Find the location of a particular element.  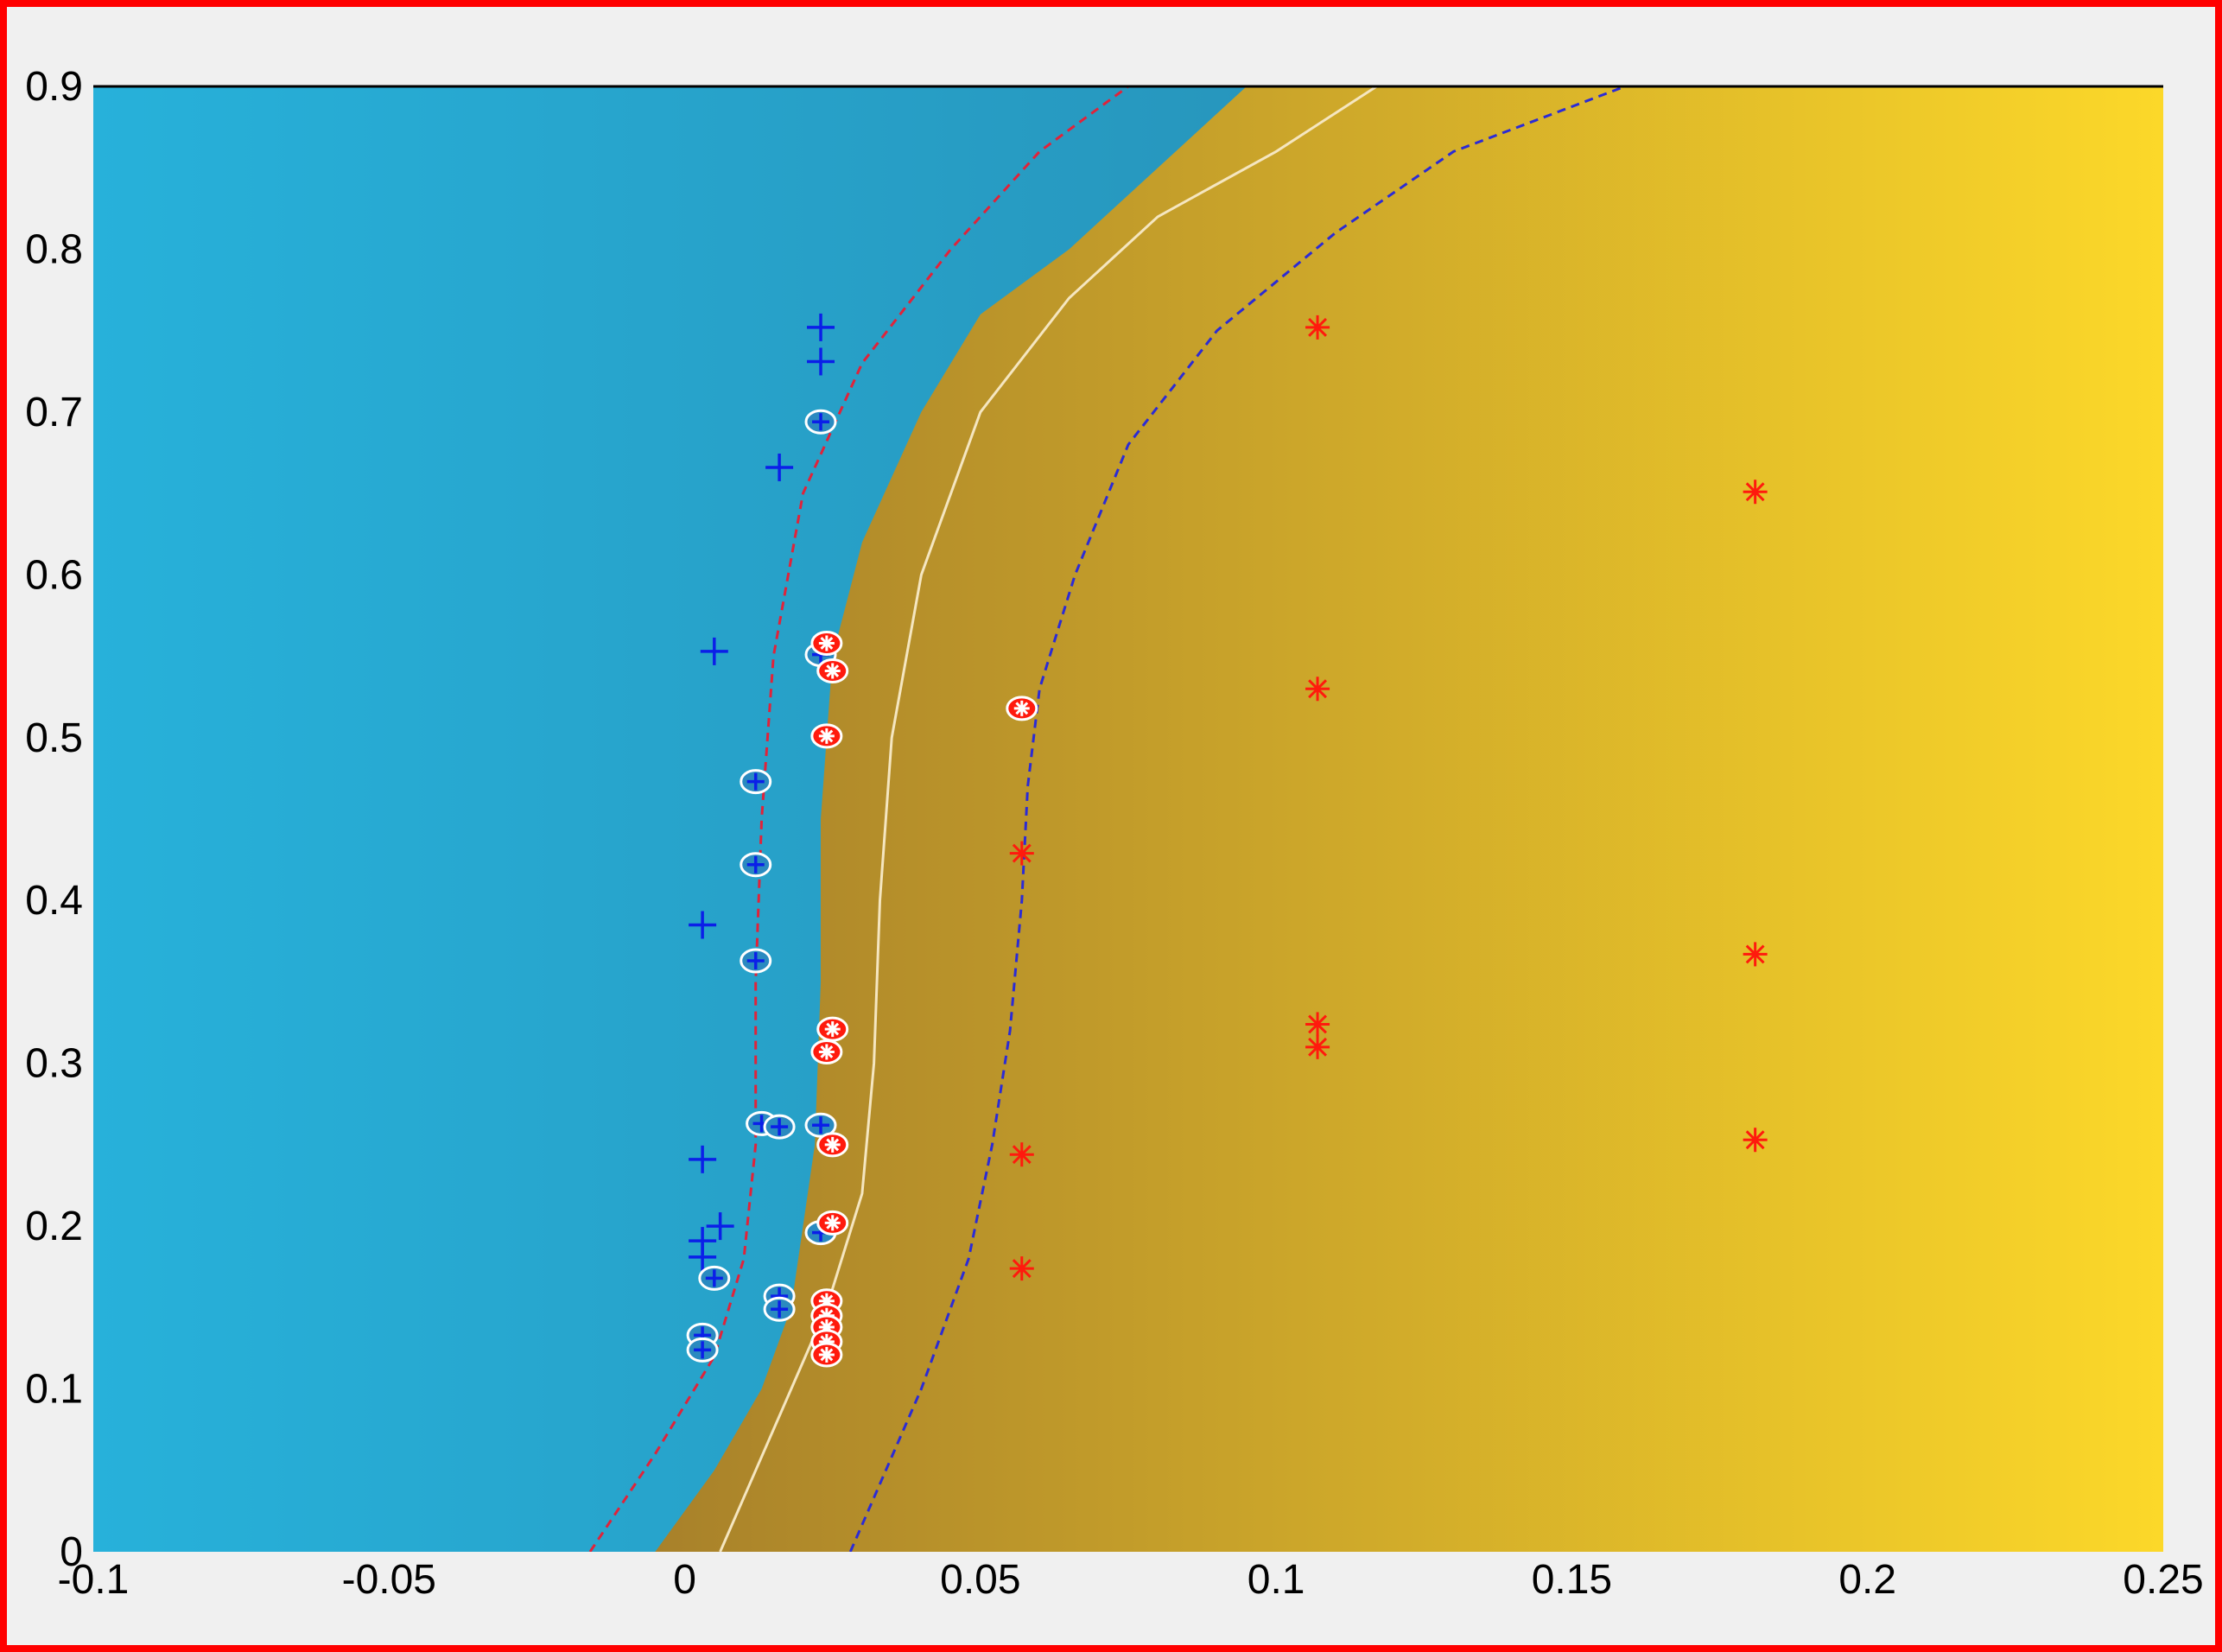

y-tick-label: 0.7 is located at coordinates (54, 413).